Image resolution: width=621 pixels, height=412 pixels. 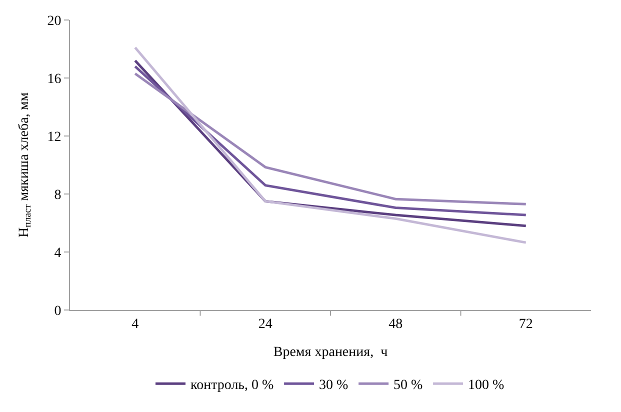 I want to click on y-tick-label: 20, so click(x=54, y=21).